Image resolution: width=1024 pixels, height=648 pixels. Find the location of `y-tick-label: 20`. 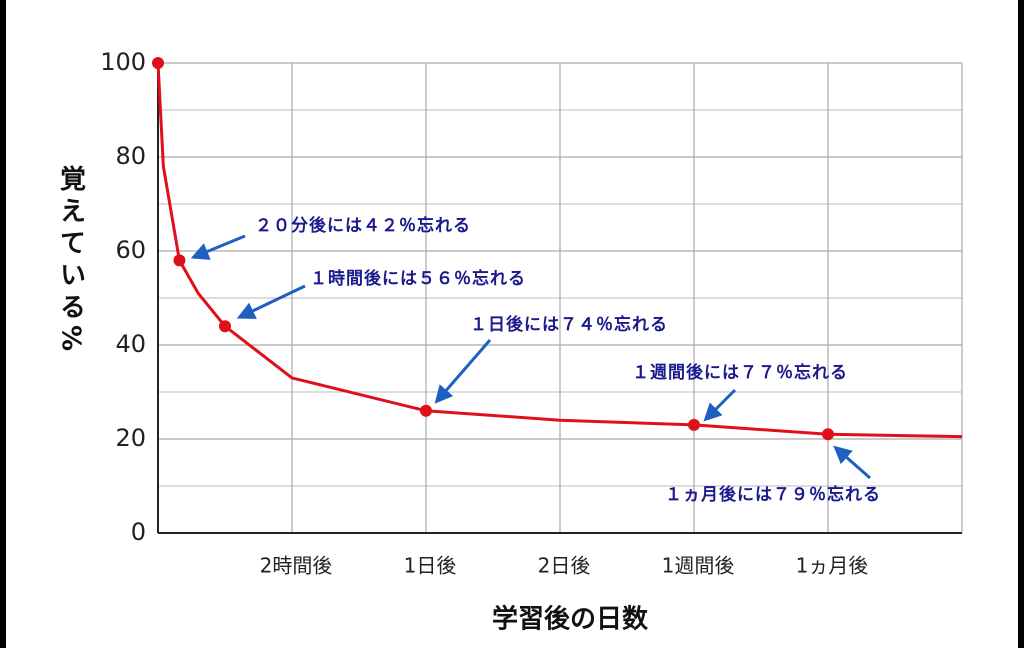

y-tick-label: 20 is located at coordinates (130, 438).